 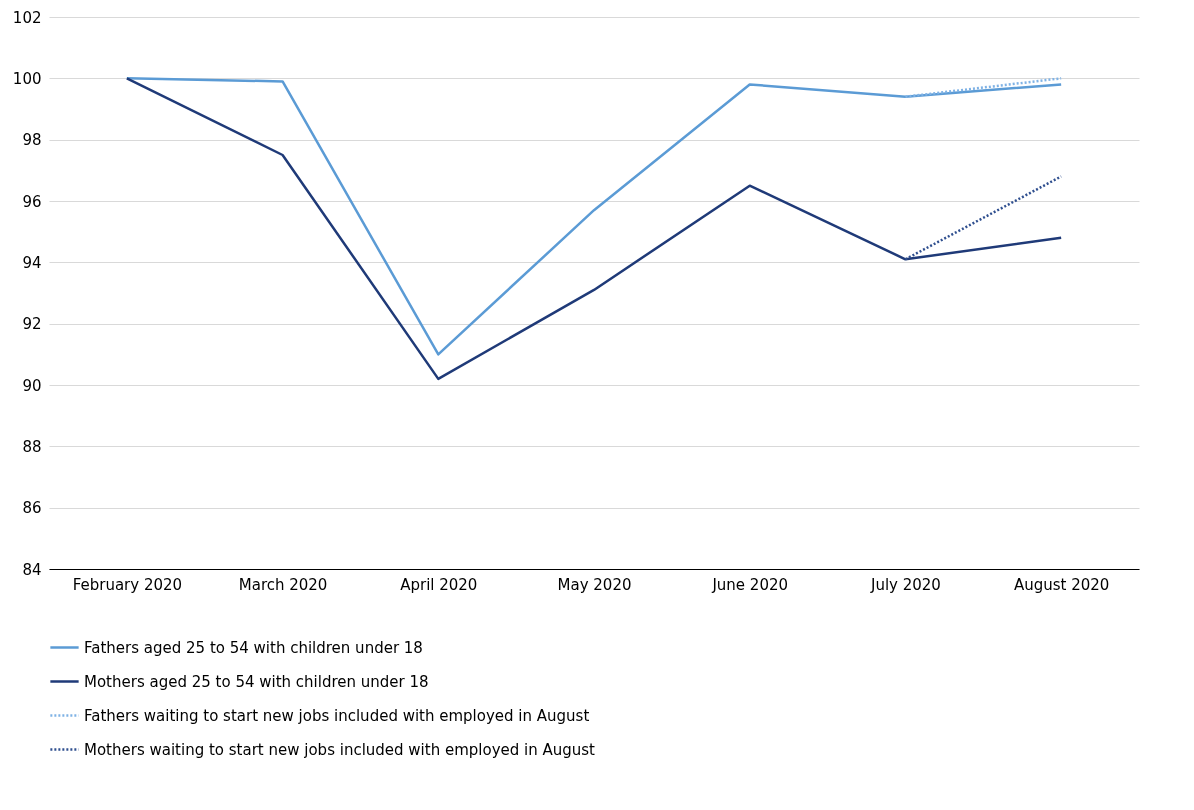 I want to click on legend-label: Mothers aged 25 to 54 with children under 18, so click(x=256, y=681).